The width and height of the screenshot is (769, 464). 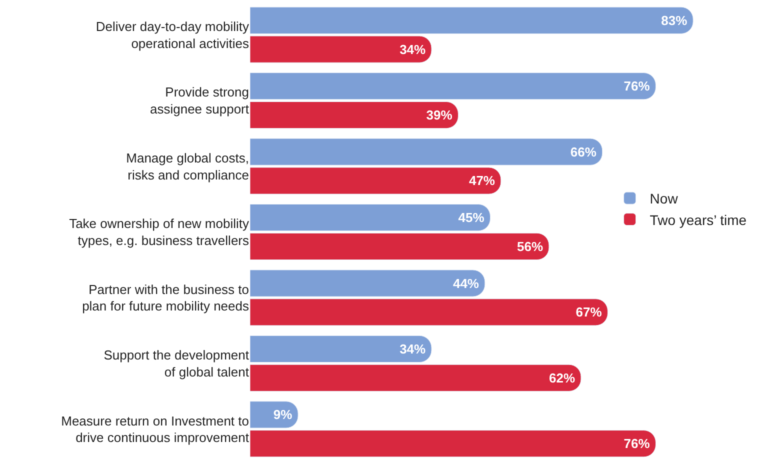 What do you see at coordinates (173, 34) in the screenshot?
I see `y-tick-label: Deliver day-to-day mobility operational activities` at bounding box center [173, 34].